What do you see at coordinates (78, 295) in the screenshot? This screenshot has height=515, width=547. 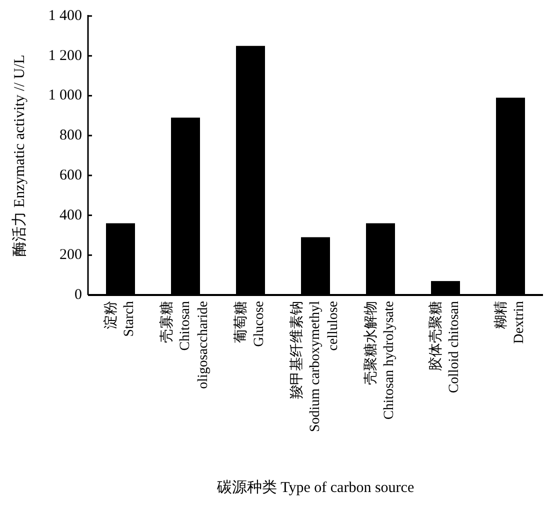 I see `y-tick-label: 0` at bounding box center [78, 295].